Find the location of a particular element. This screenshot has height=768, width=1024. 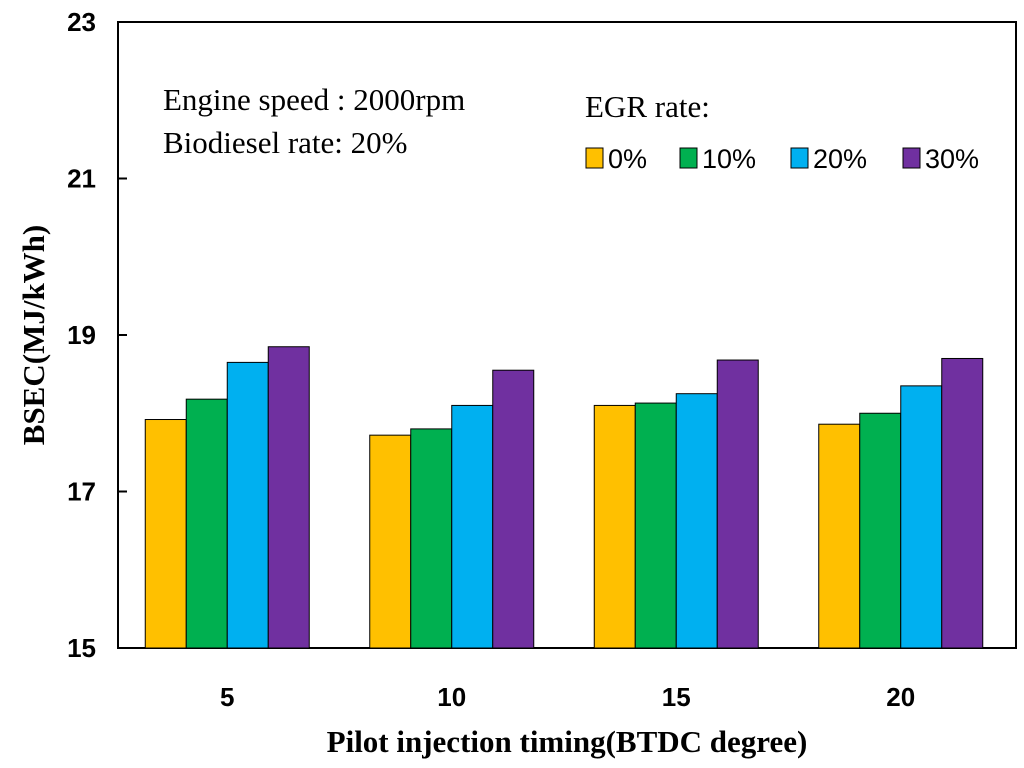

legend-label: 10% is located at coordinates (729, 159).